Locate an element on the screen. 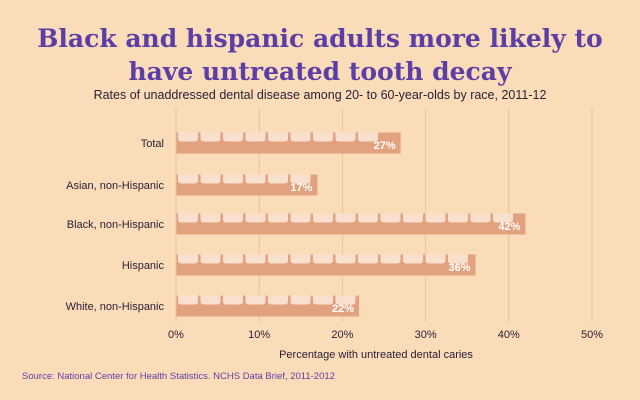 Image resolution: width=640 pixels, height=400 pixels. category-label-0: Total is located at coordinates (152, 144).